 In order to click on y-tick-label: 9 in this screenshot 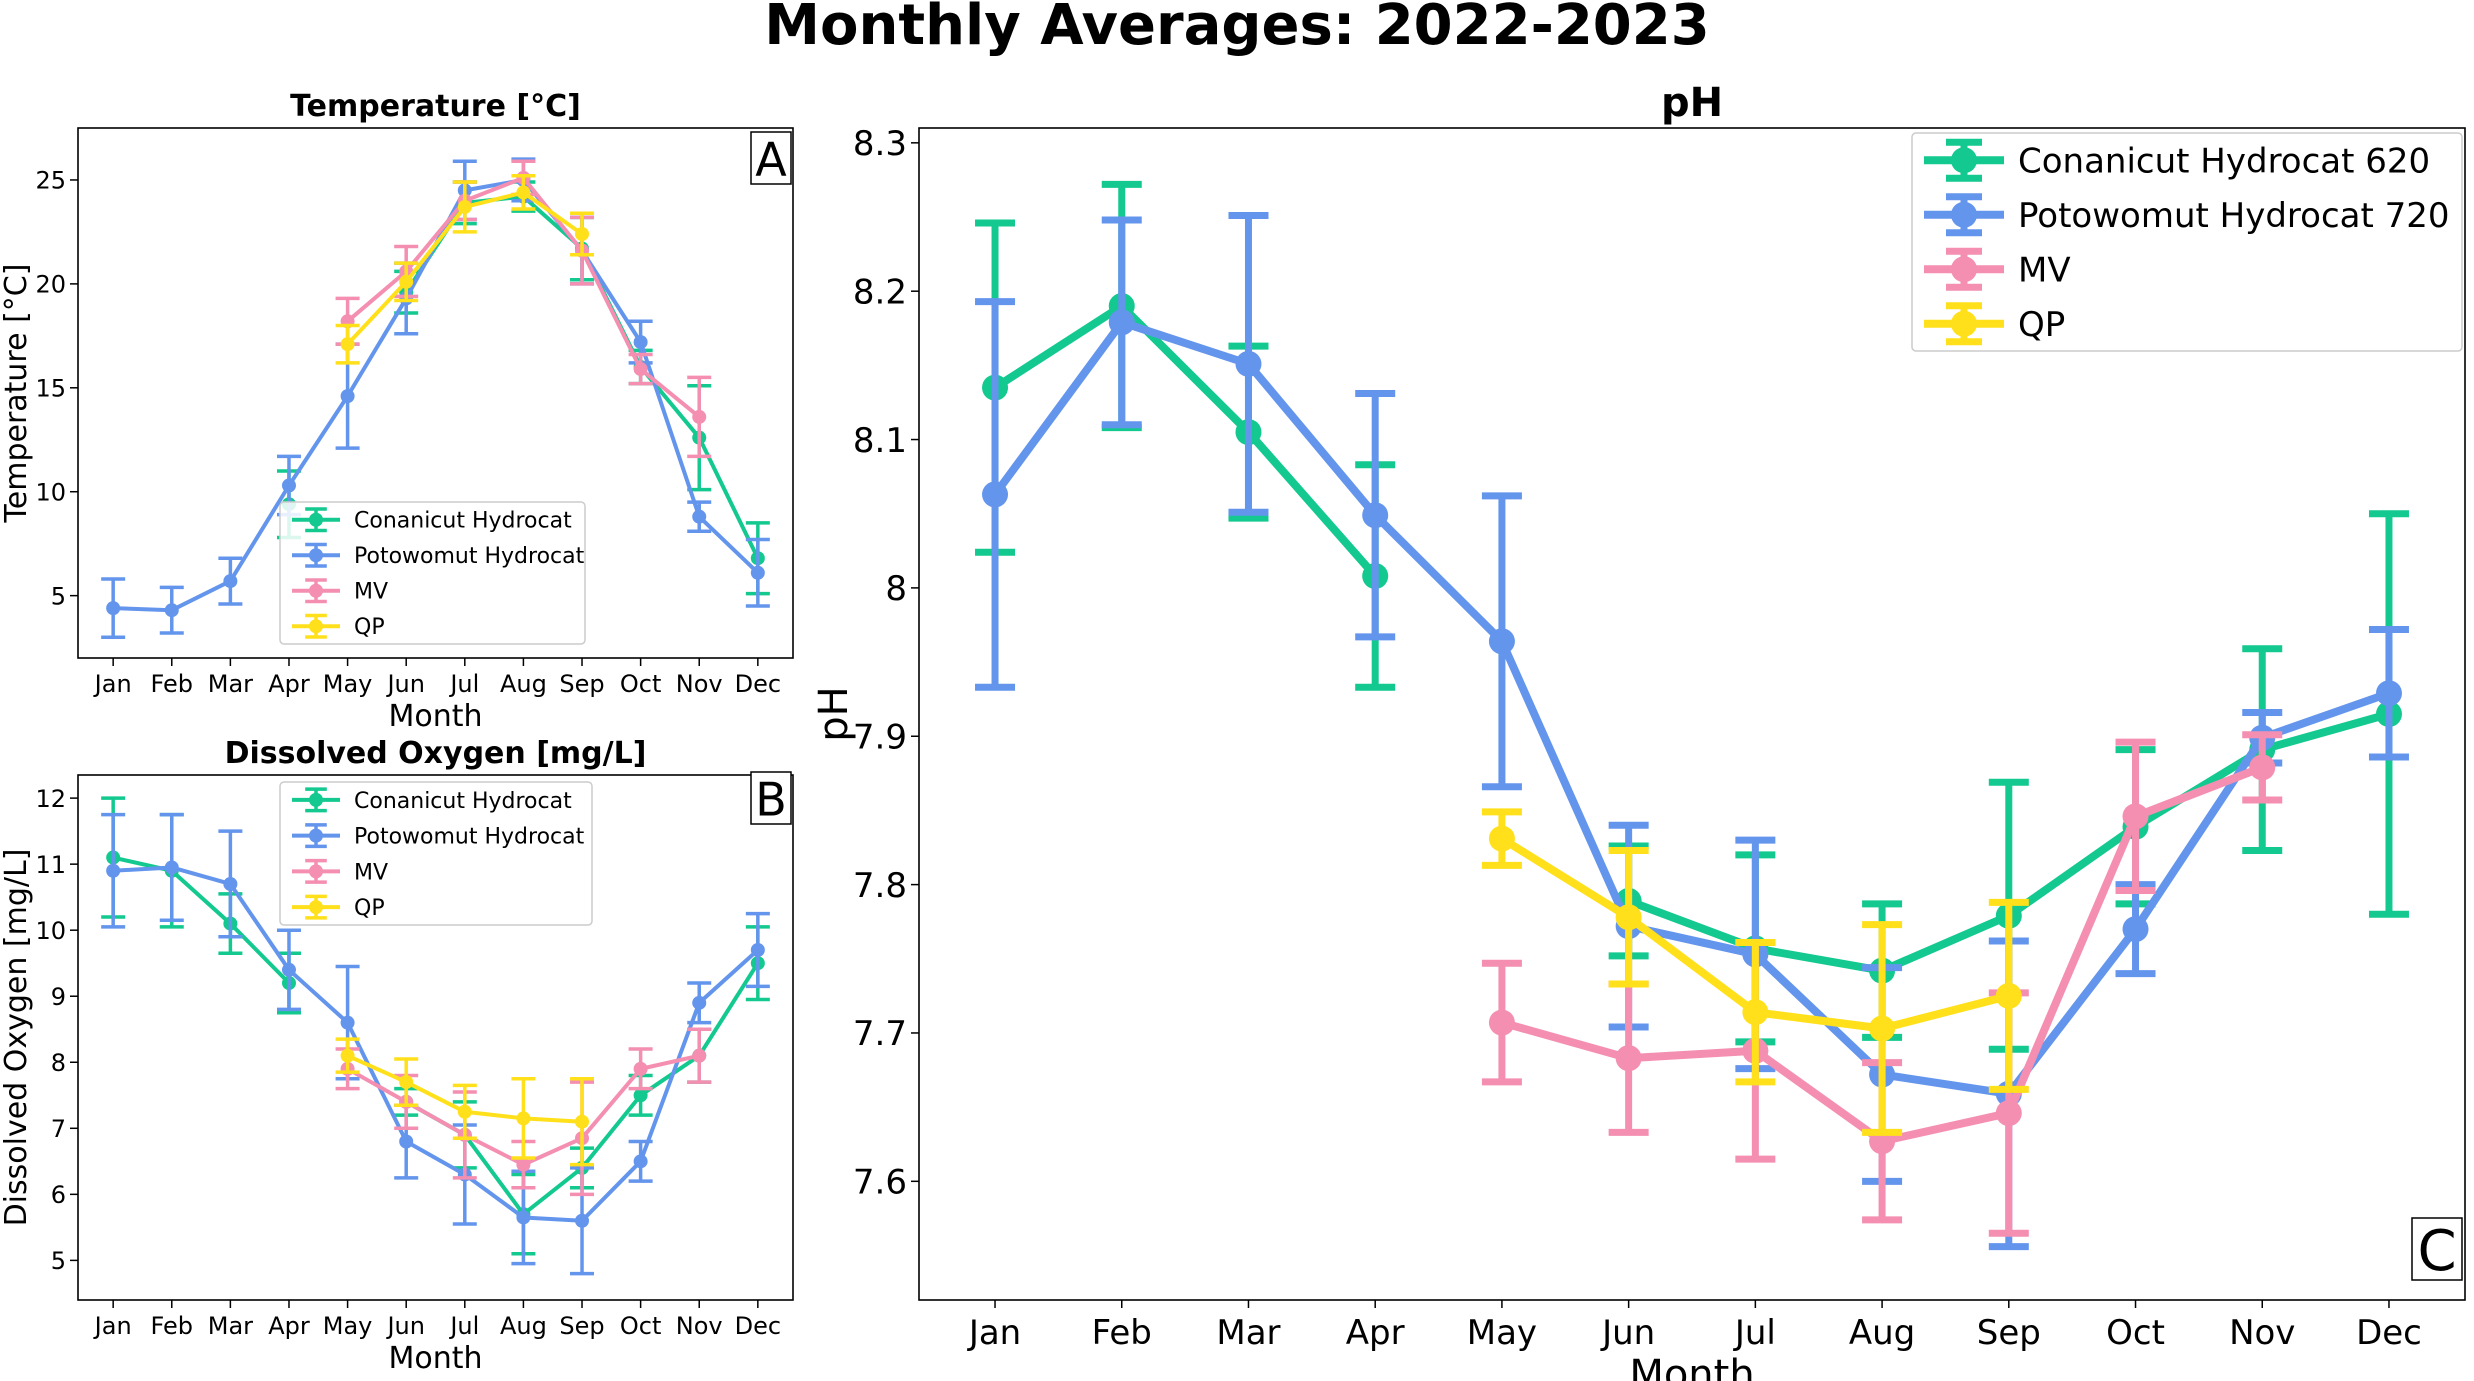, I will do `click(58, 997)`.